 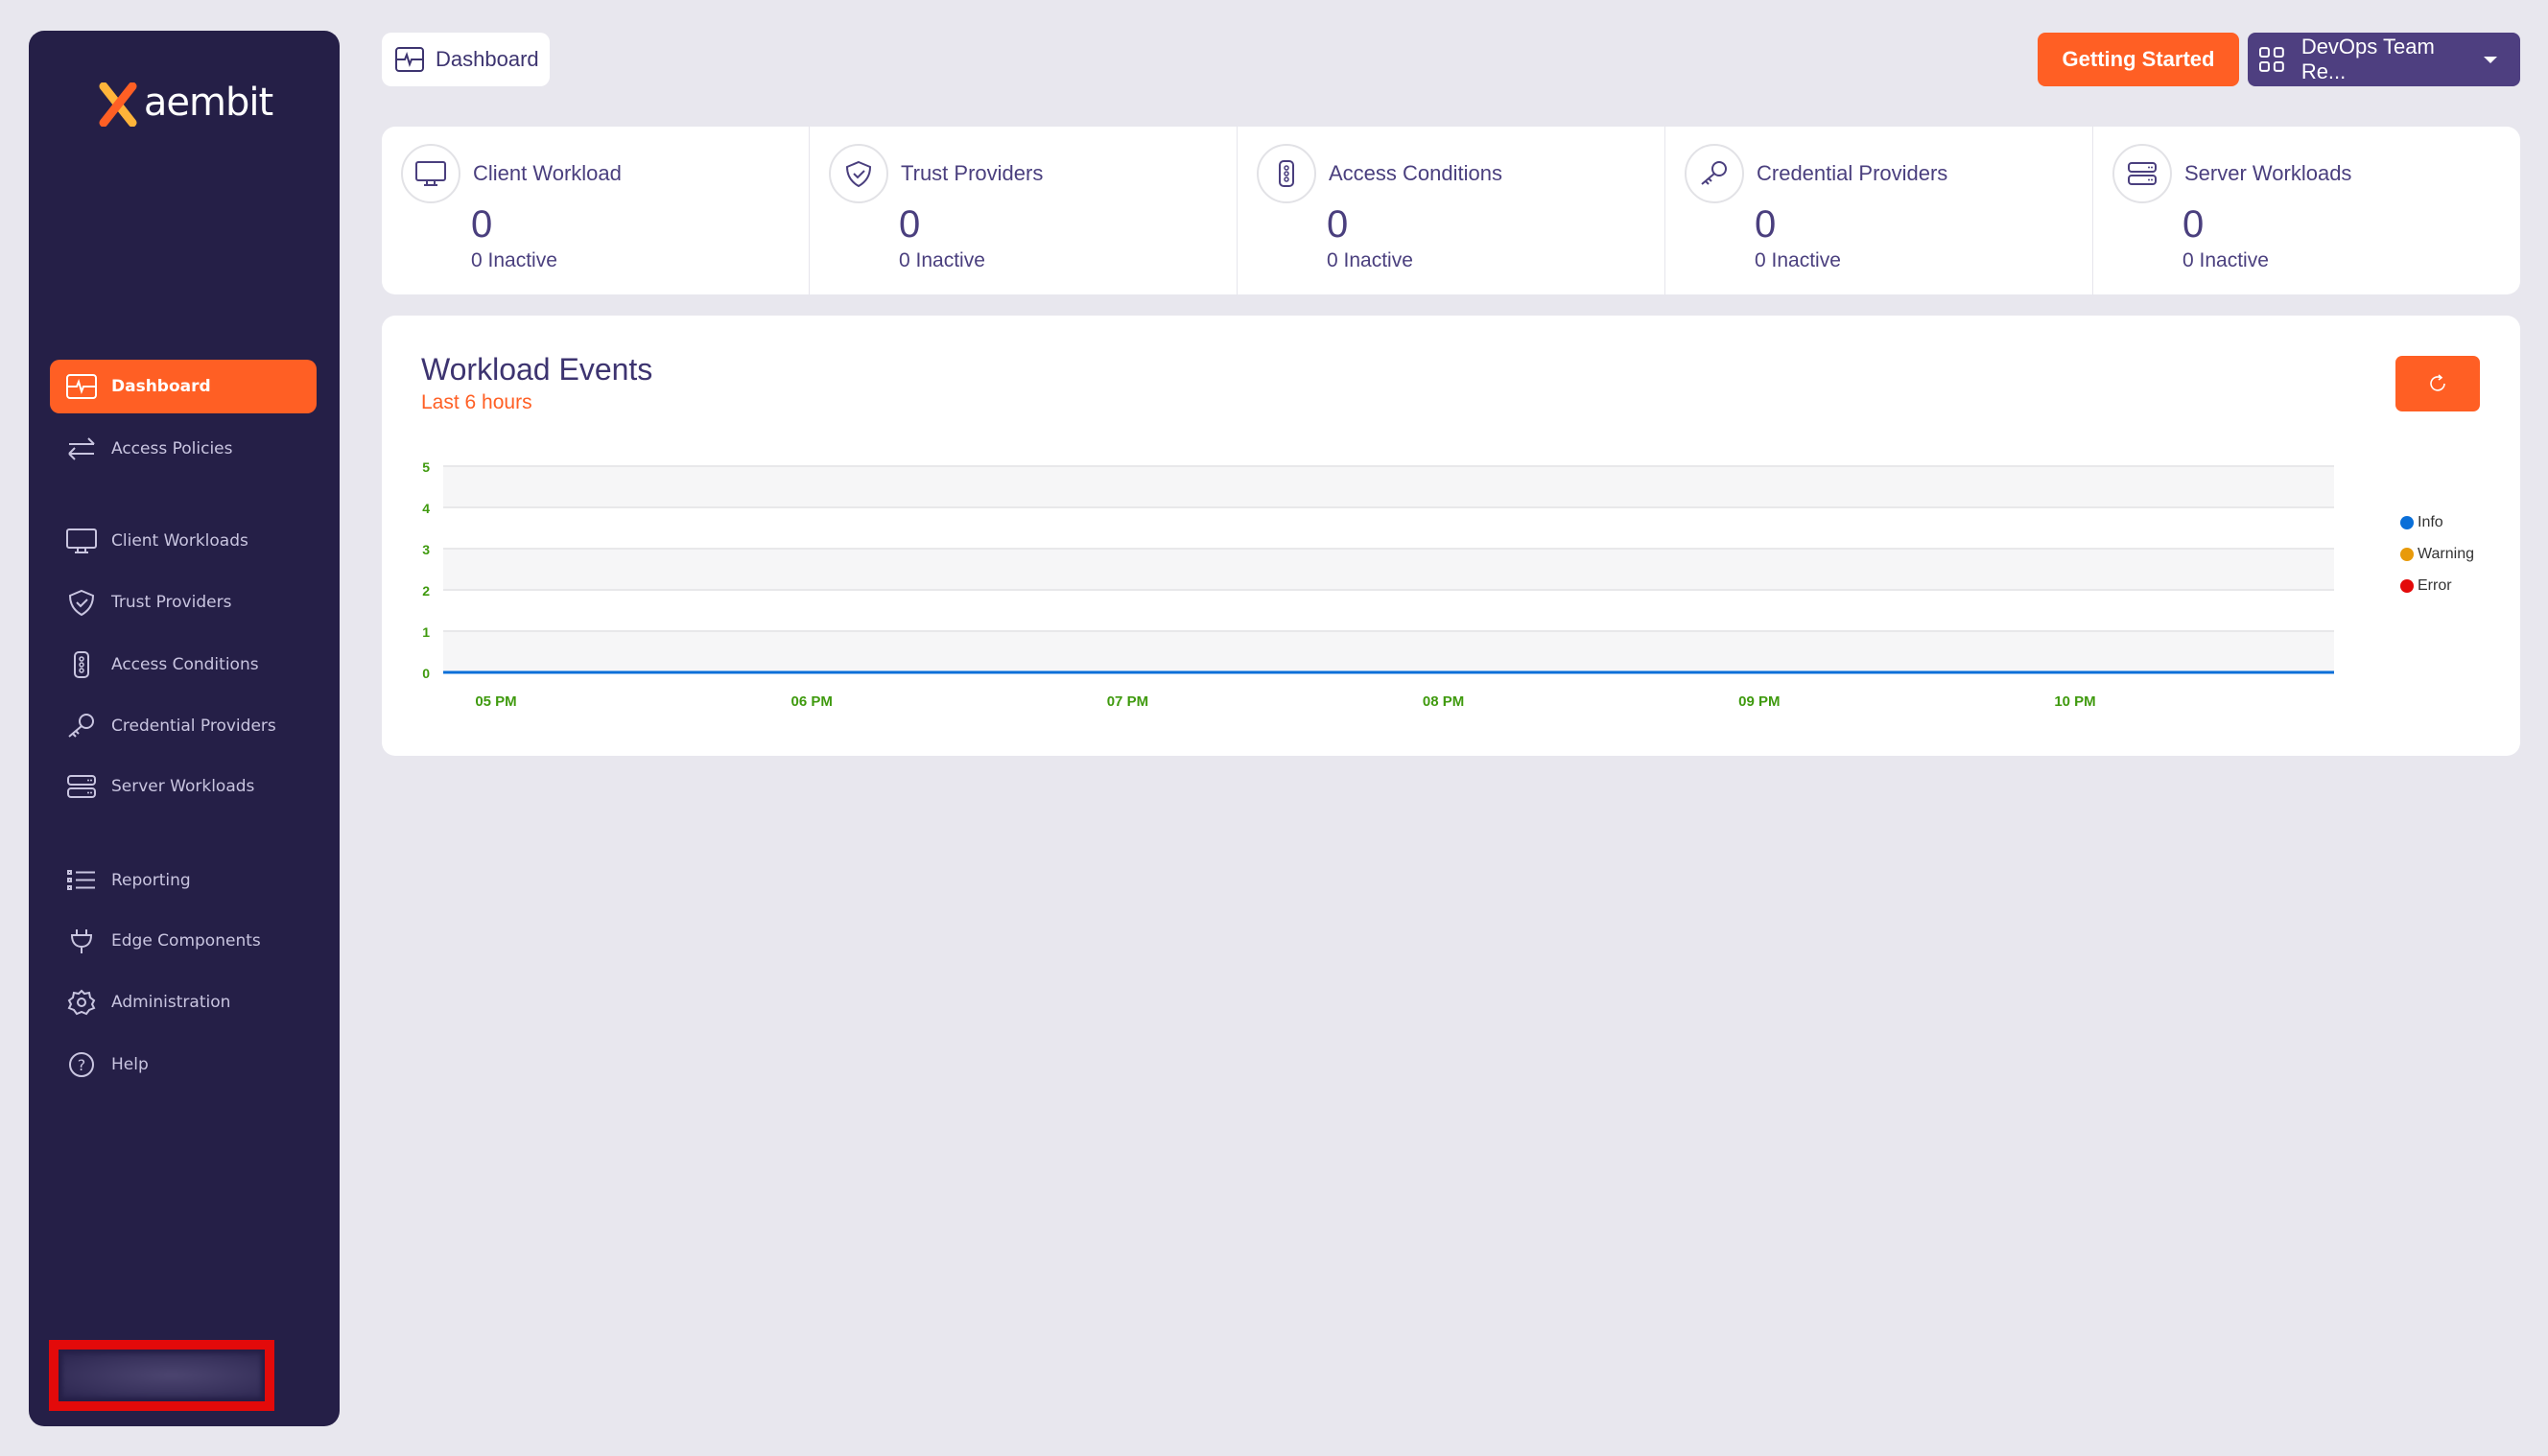 I want to click on sidebar-item-credential-providers: Credential Providers, so click(x=183, y=726).